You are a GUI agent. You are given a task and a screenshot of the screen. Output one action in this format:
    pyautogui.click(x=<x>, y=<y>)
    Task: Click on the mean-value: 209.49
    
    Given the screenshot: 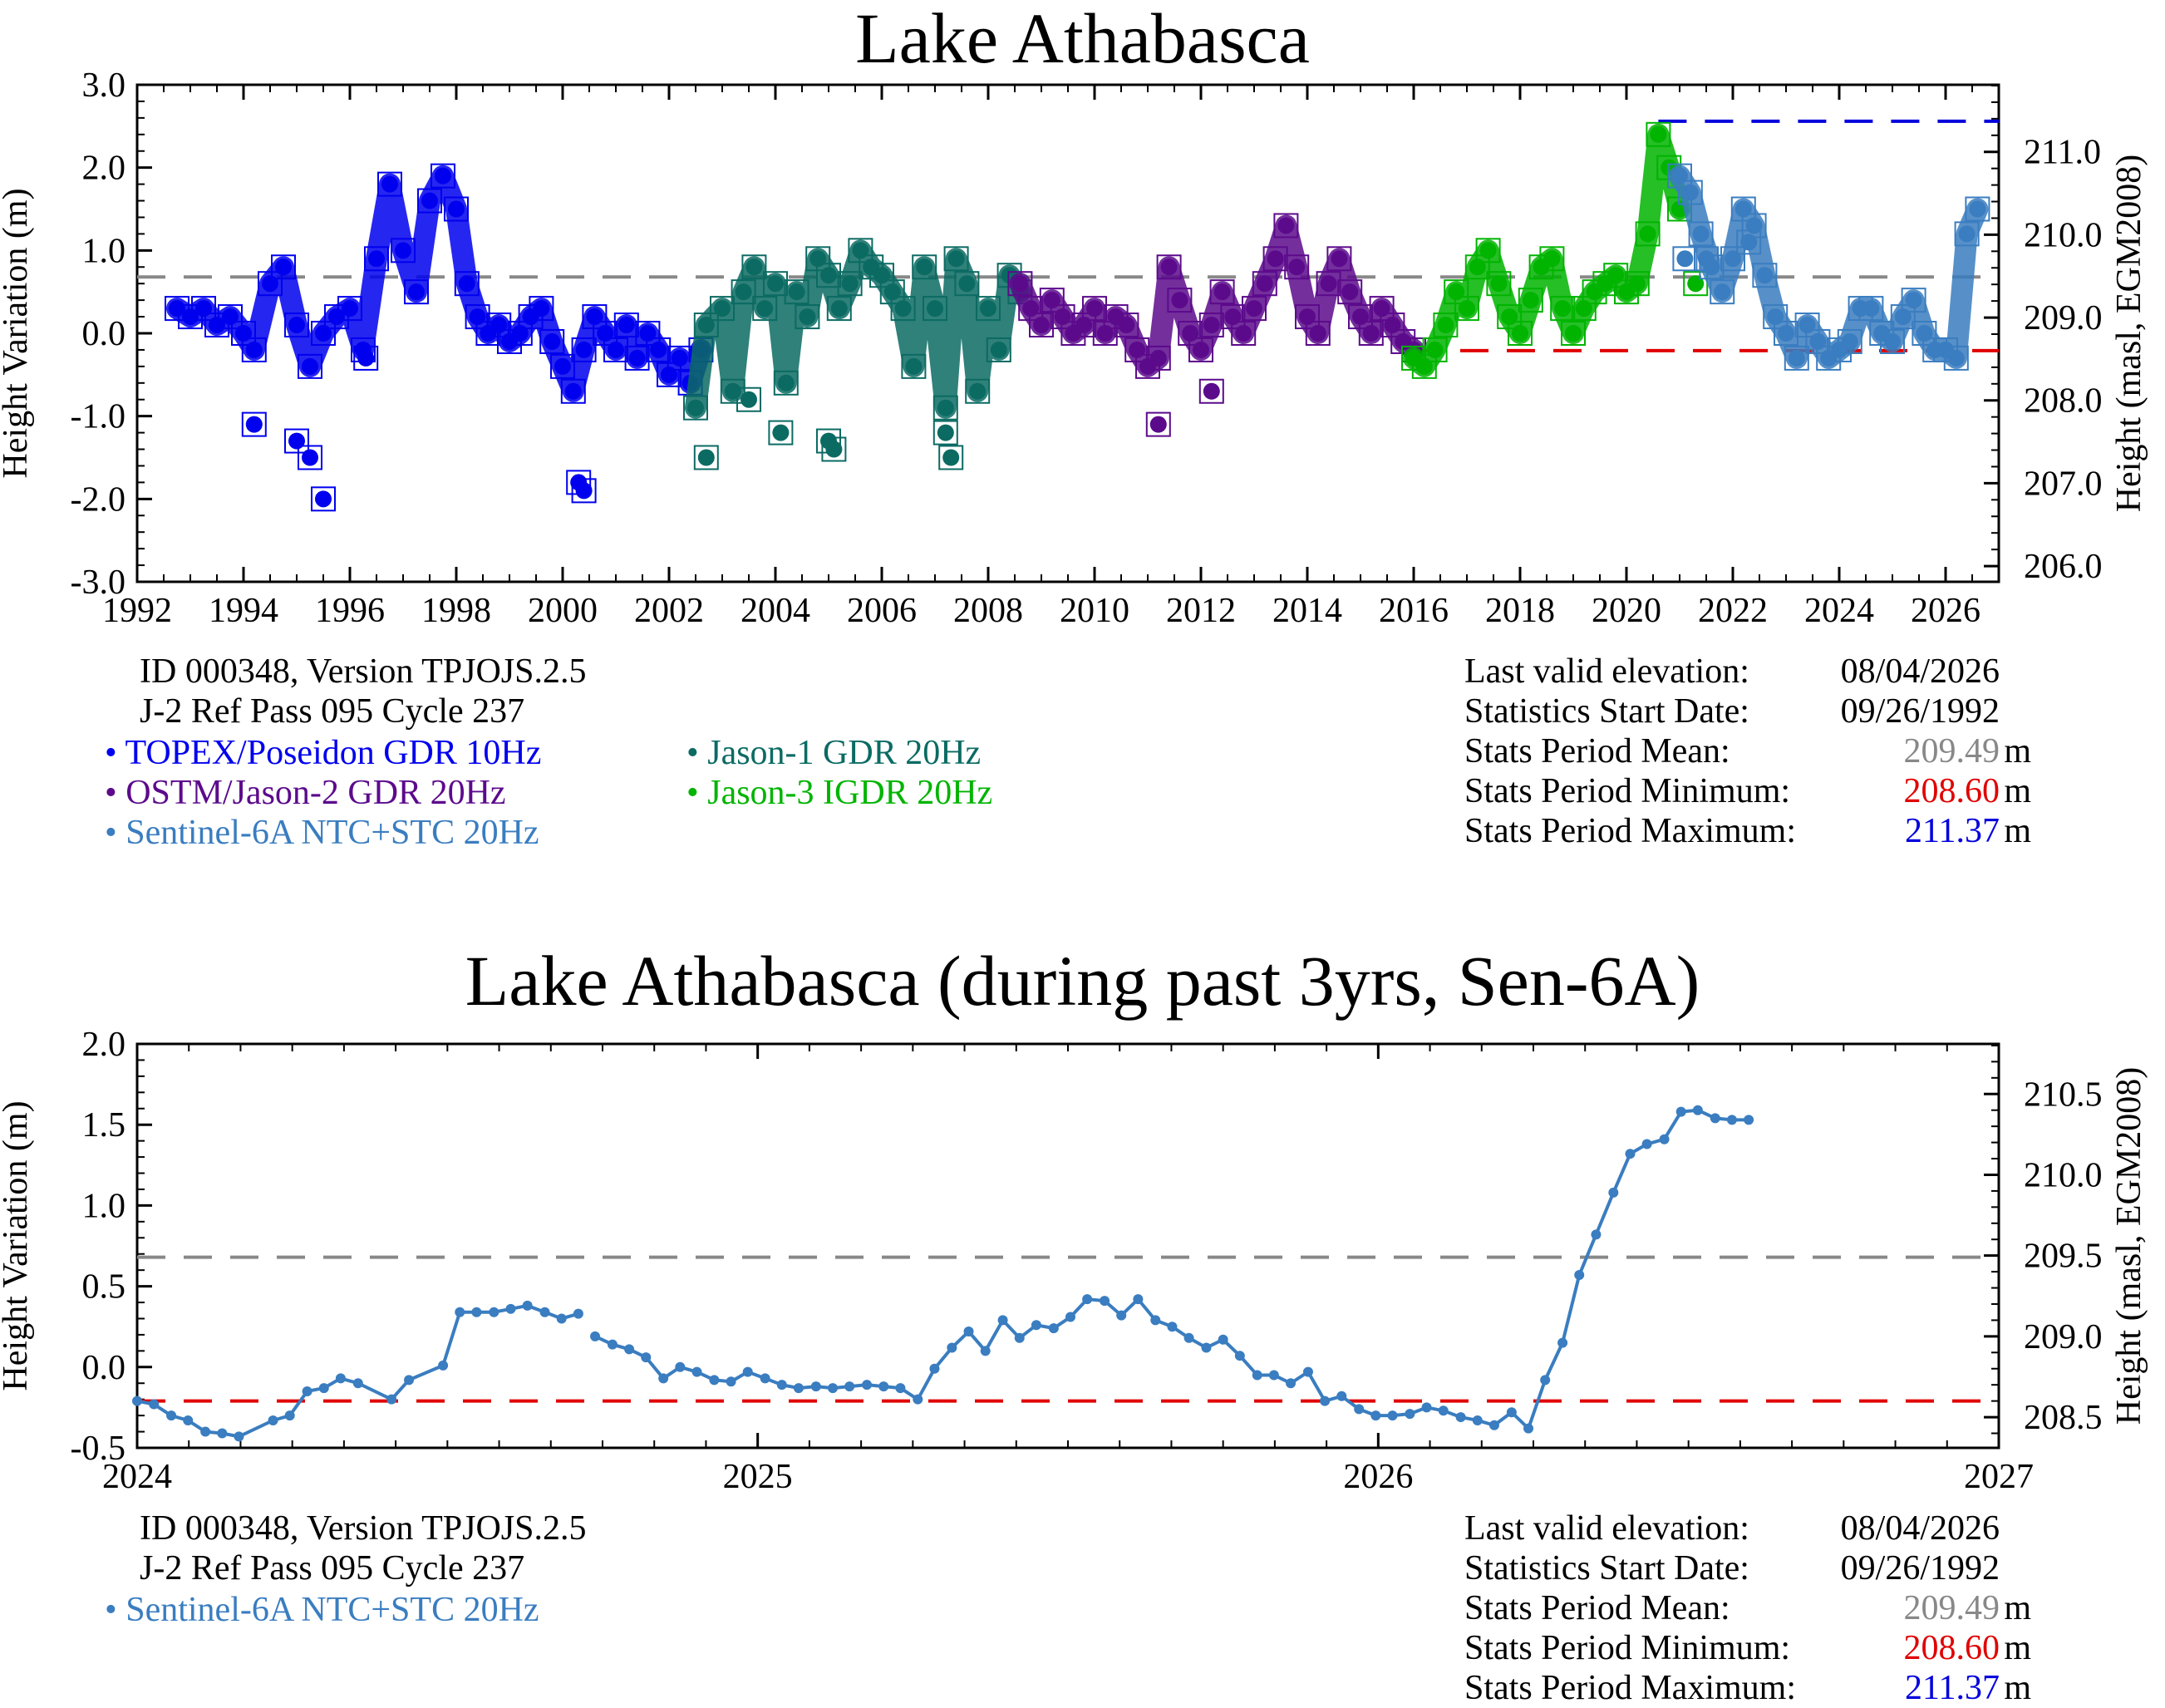 What is the action you would take?
    pyautogui.click(x=1952, y=1608)
    